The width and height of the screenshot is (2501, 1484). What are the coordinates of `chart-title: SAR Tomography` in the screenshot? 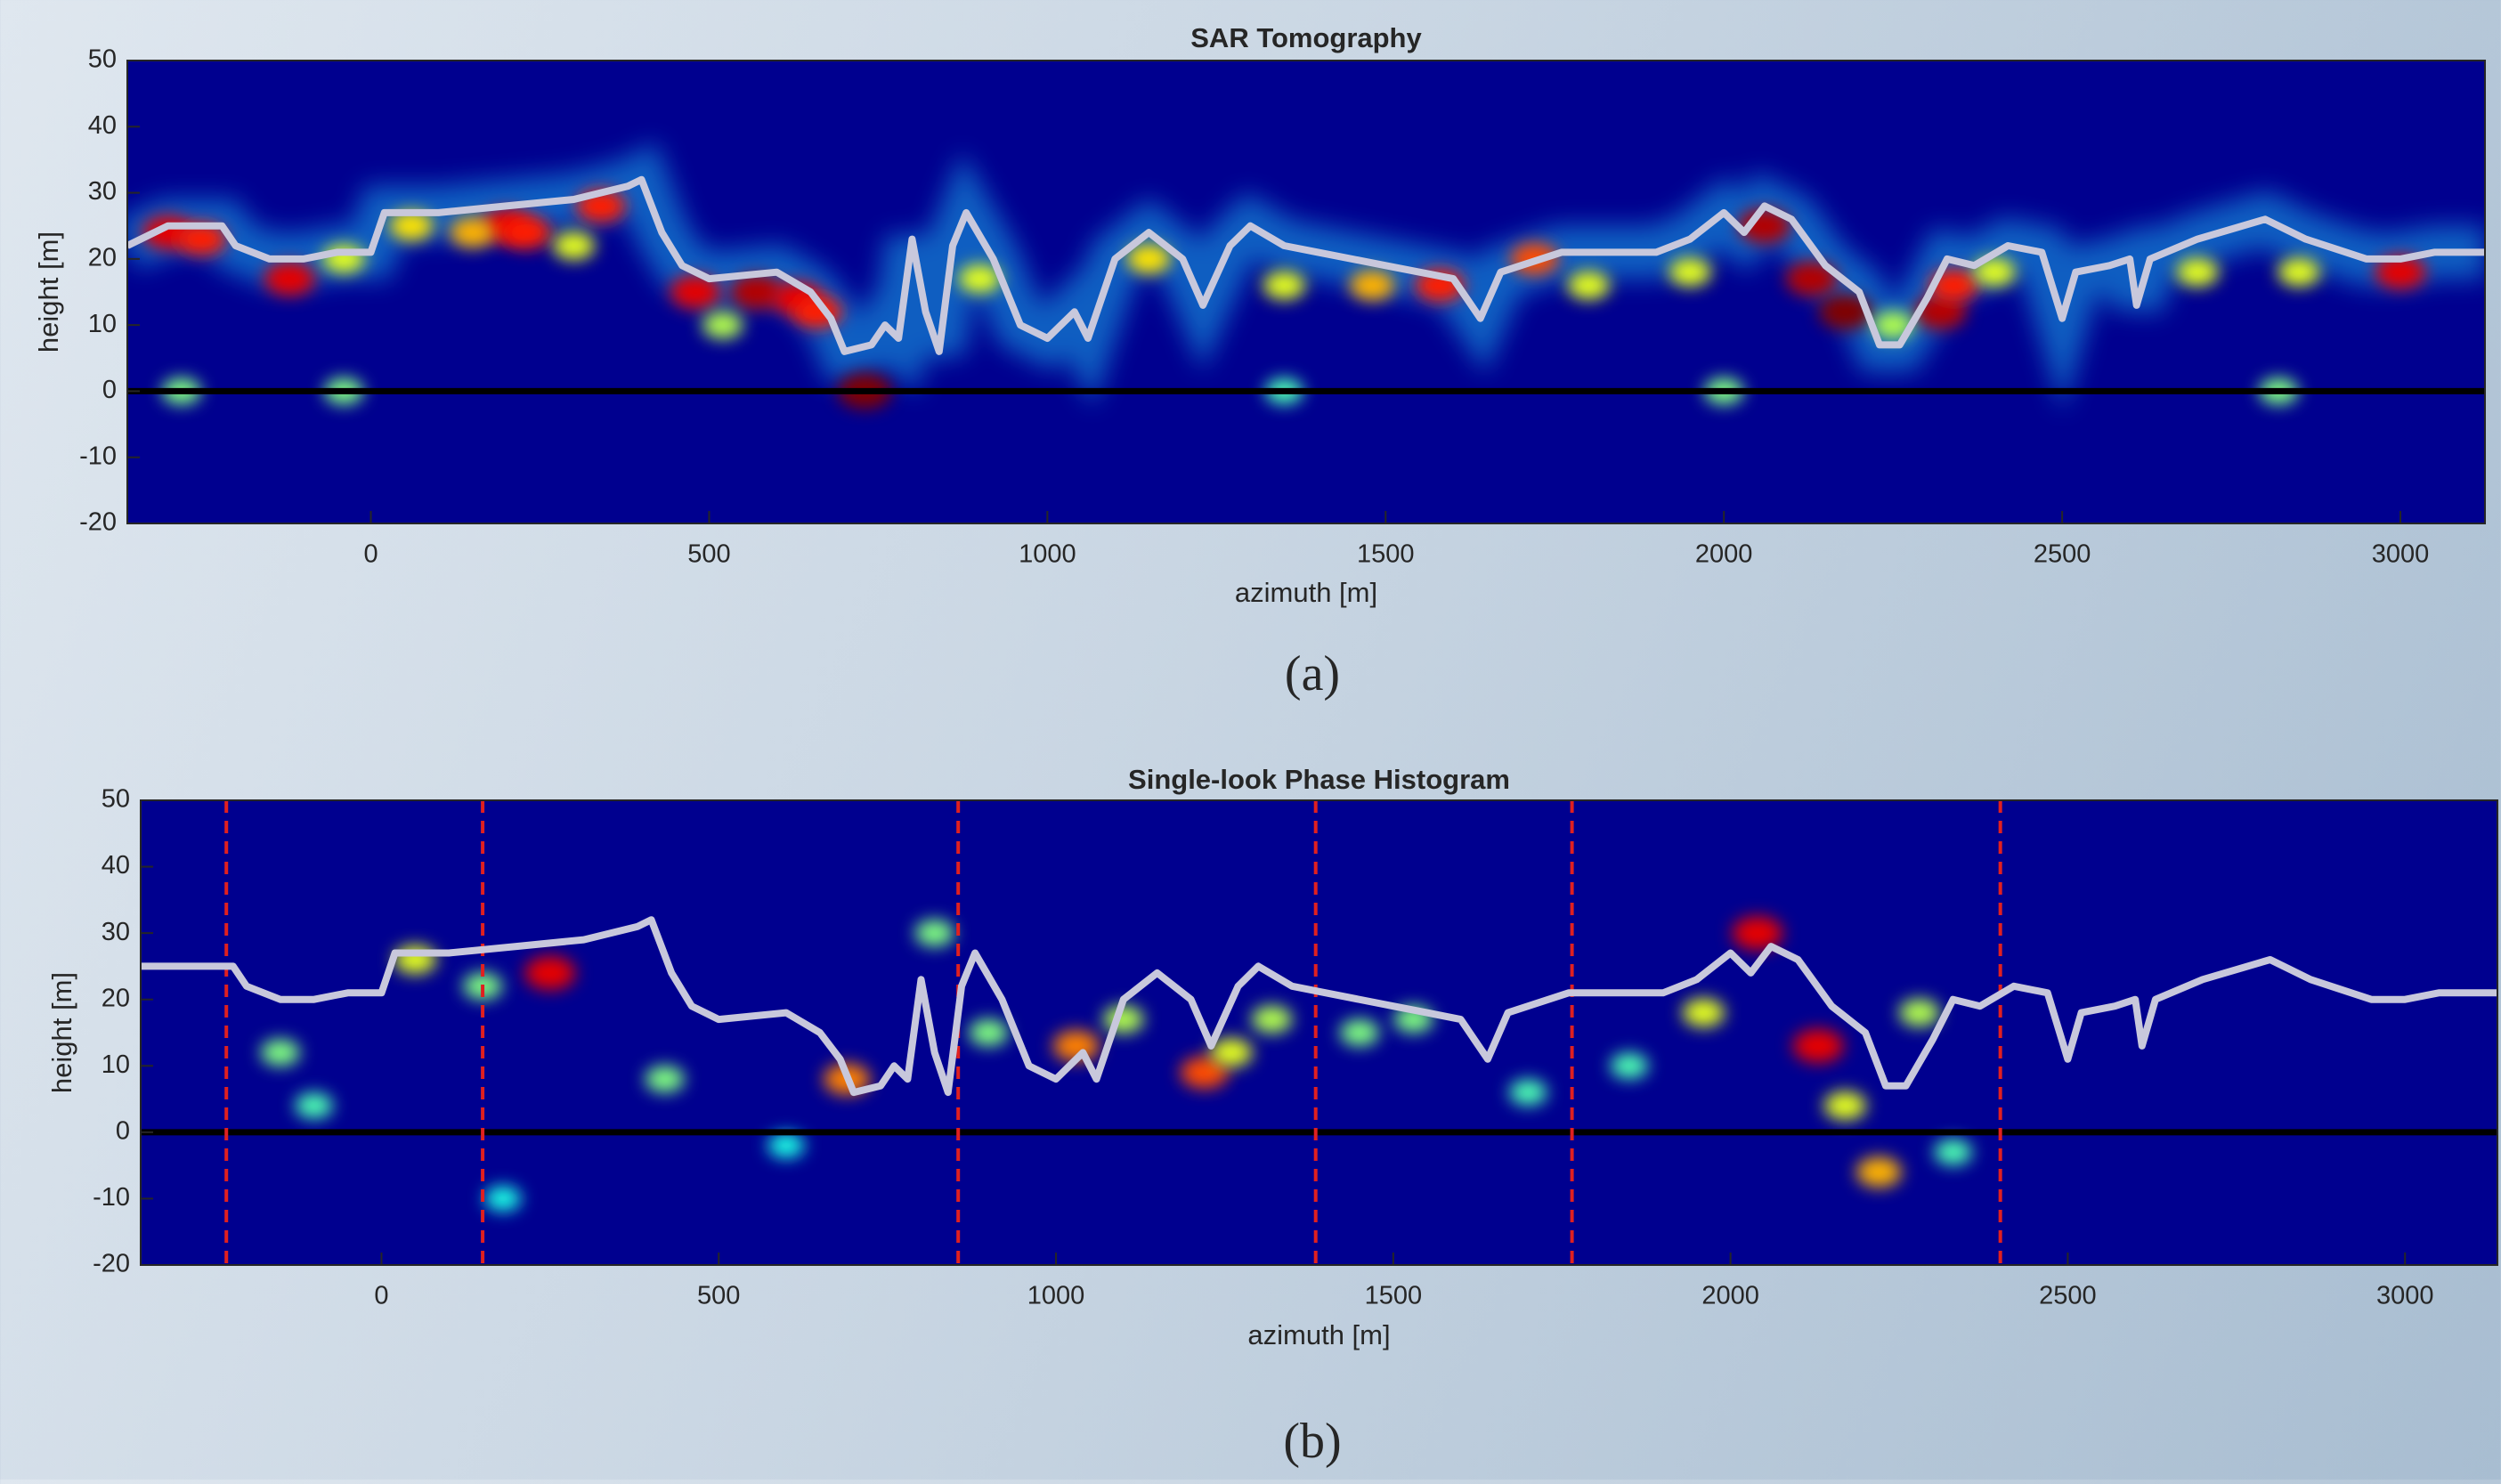 It's located at (1306, 37).